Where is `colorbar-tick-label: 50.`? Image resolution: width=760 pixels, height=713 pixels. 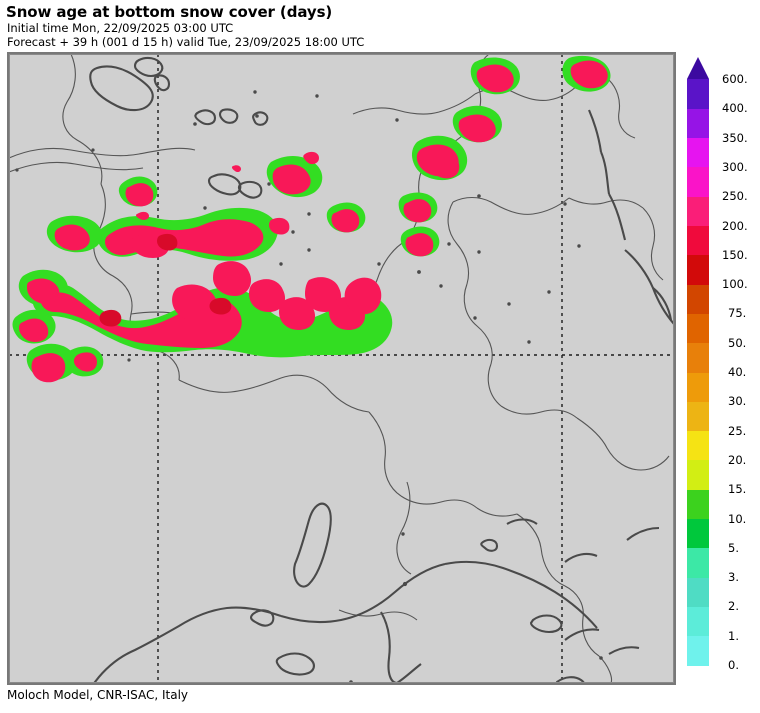
colorbar-tick-label: 50. is located at coordinates (737, 342).